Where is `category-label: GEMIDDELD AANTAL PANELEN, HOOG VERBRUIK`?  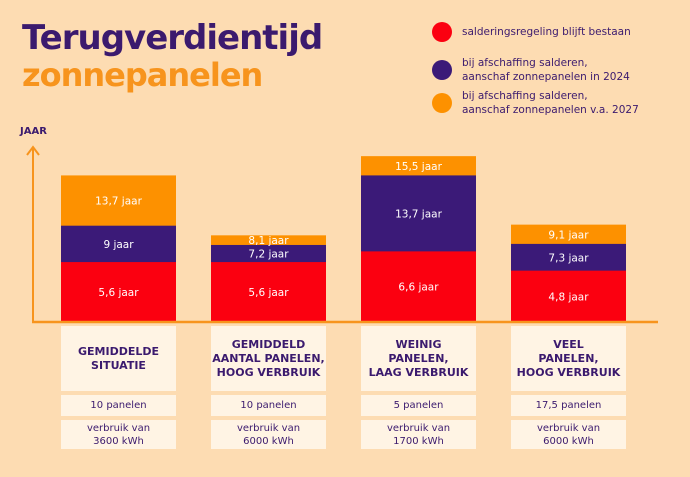 category-label: GEMIDDELD AANTAL PANELEN, HOOG VERBRUIK is located at coordinates (268, 358).